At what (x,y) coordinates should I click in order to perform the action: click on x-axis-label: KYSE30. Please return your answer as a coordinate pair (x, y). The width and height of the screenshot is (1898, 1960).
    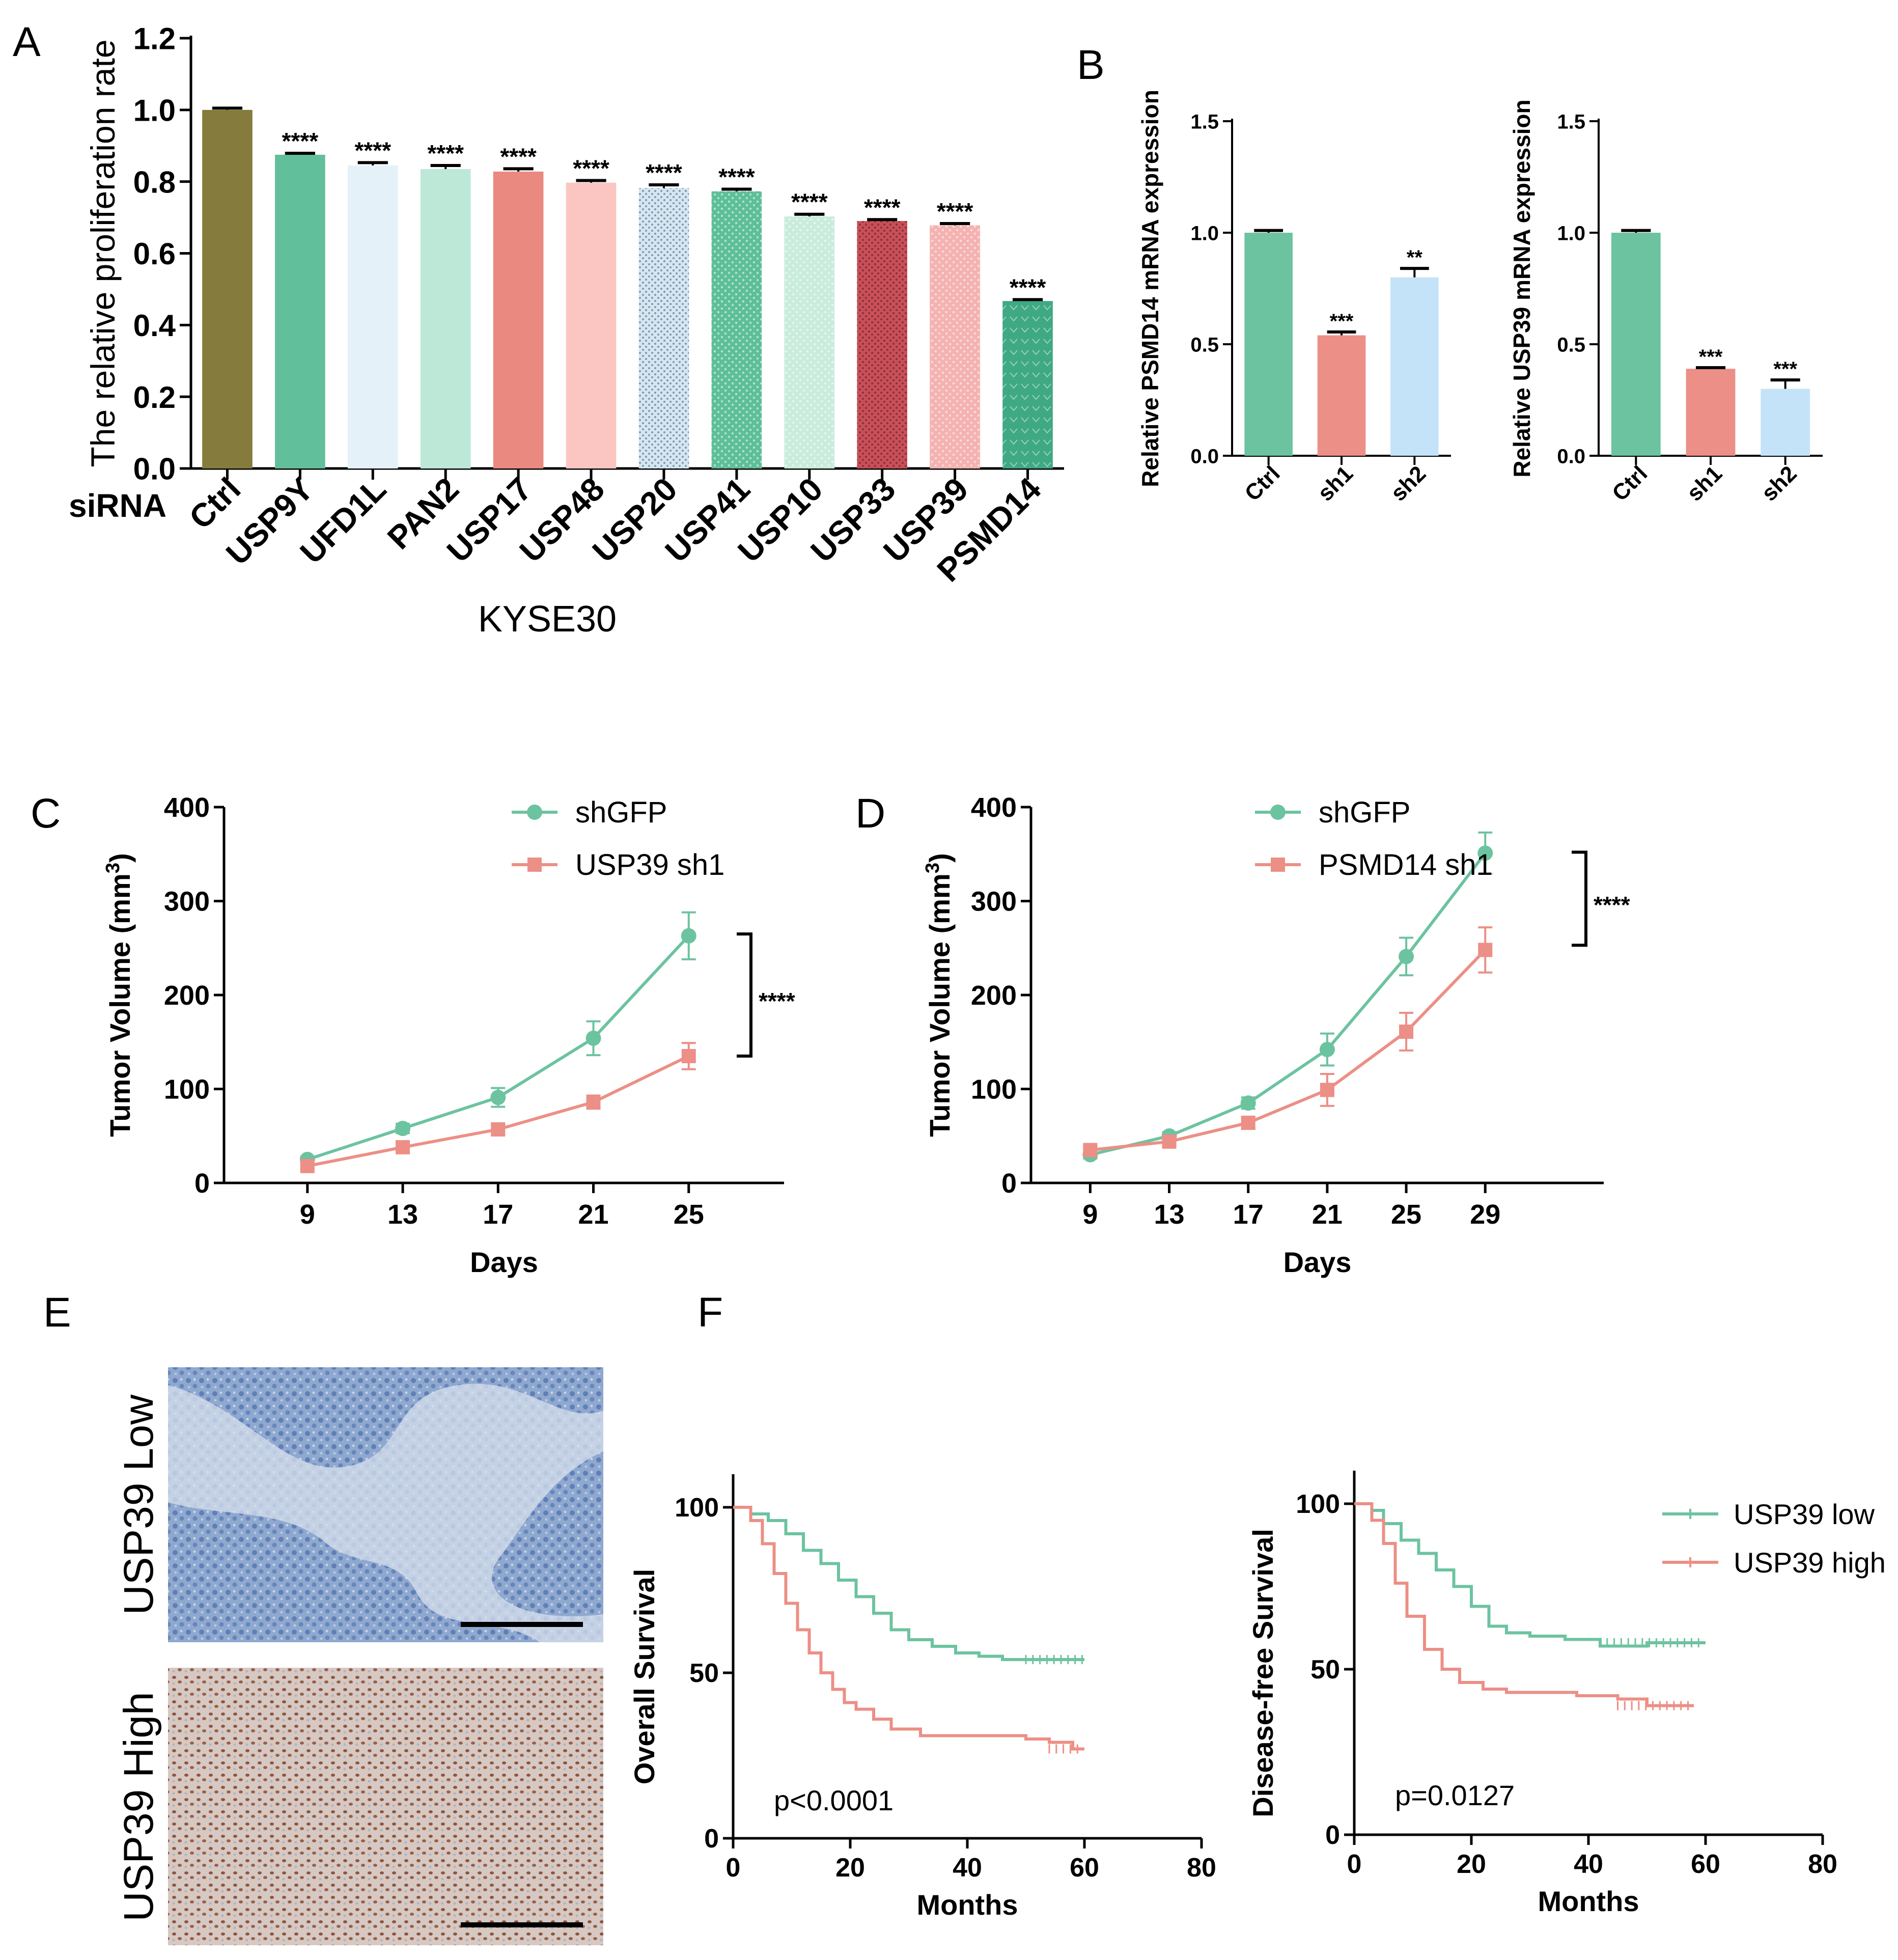
    Looking at the image, I should click on (547, 619).